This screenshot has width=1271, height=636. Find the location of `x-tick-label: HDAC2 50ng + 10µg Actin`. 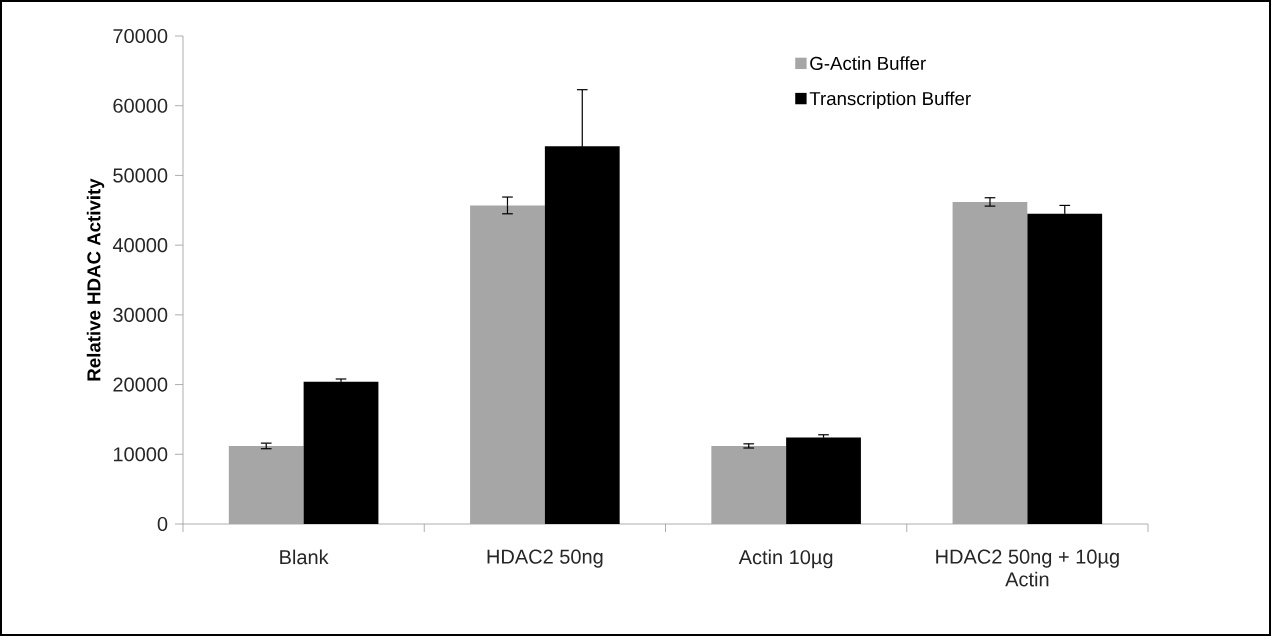

x-tick-label: HDAC2 50ng + 10µg Actin is located at coordinates (1027, 568).